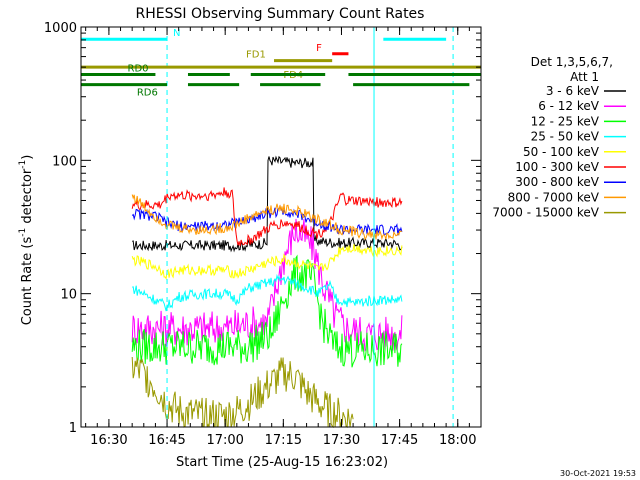 Image resolution: width=640 pixels, height=480 pixels. What do you see at coordinates (565, 121) in the screenshot?
I see `legend-label-2: 12 - 25 keV` at bounding box center [565, 121].